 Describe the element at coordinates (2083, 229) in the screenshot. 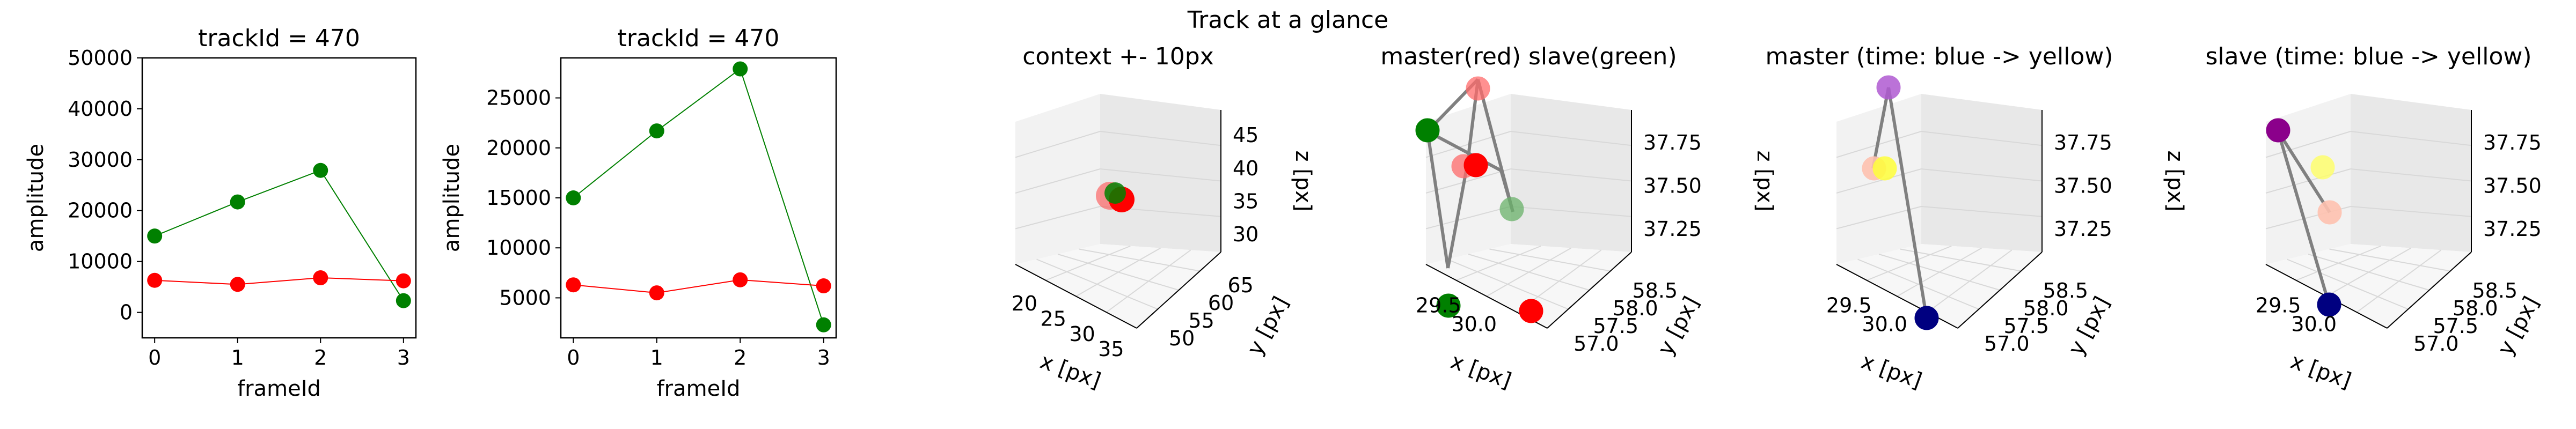

I see `z-tick-label: 37.25` at that location.